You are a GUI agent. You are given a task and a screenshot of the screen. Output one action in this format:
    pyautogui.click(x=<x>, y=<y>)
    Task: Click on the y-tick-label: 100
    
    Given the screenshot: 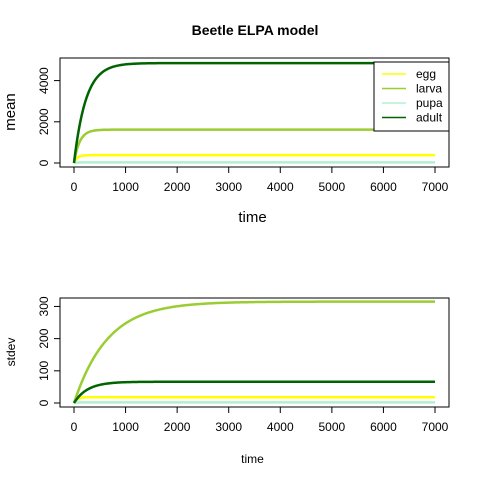 What is the action you would take?
    pyautogui.click(x=44, y=370)
    